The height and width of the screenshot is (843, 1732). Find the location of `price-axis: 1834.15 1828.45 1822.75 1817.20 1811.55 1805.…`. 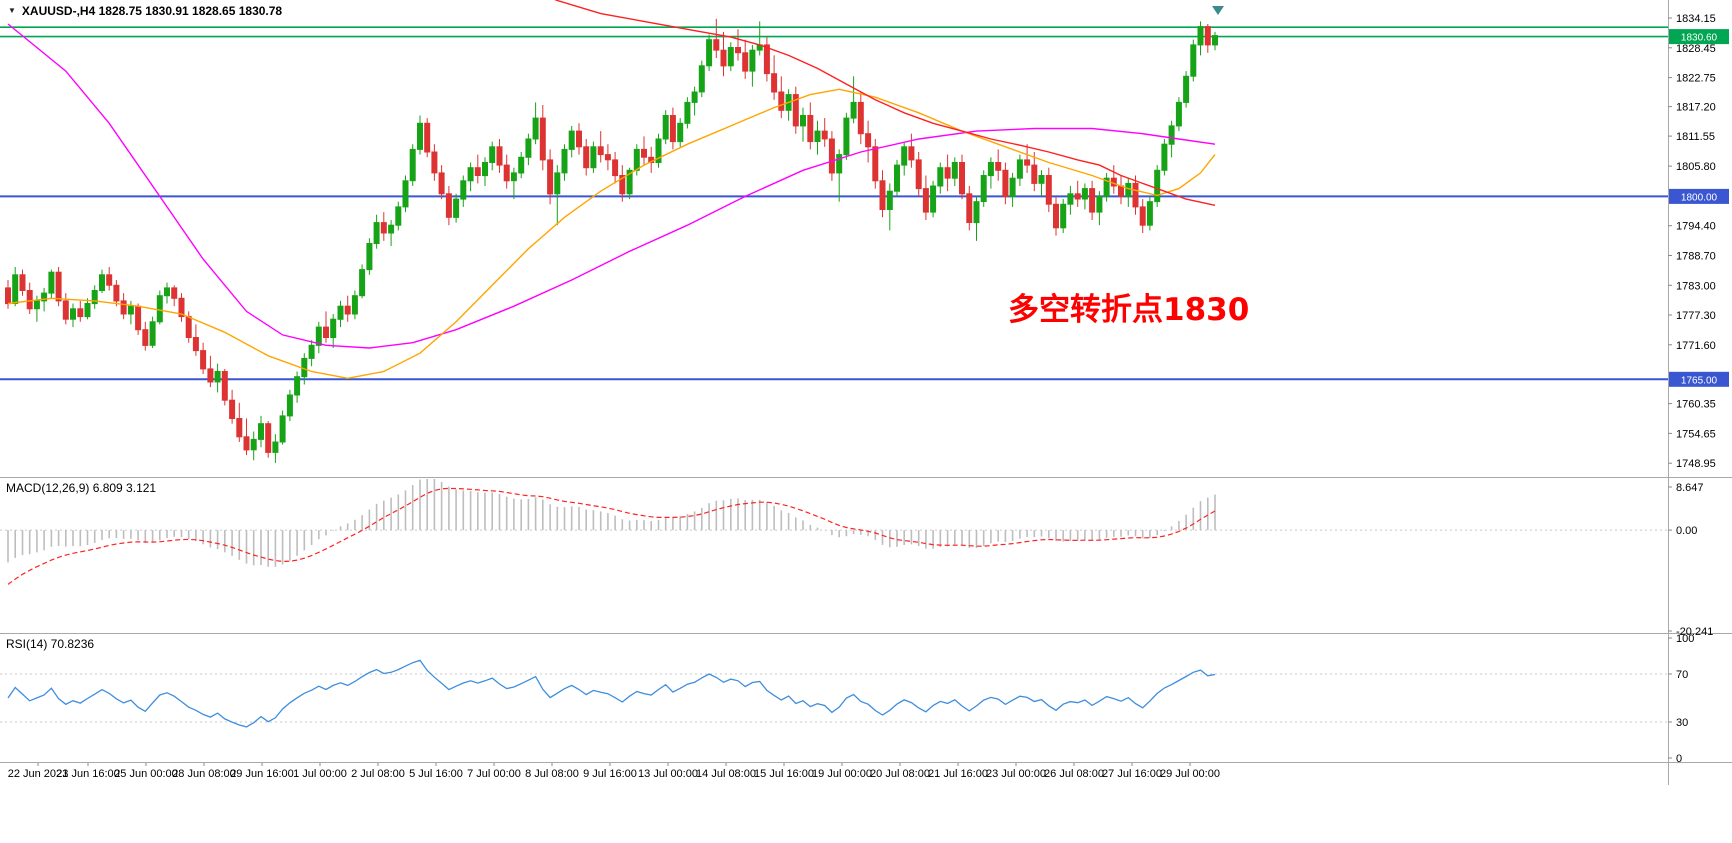

price-axis: 1834.15 1828.45 1822.75 1817.20 1811.55 1805.… is located at coordinates (1692, 389).